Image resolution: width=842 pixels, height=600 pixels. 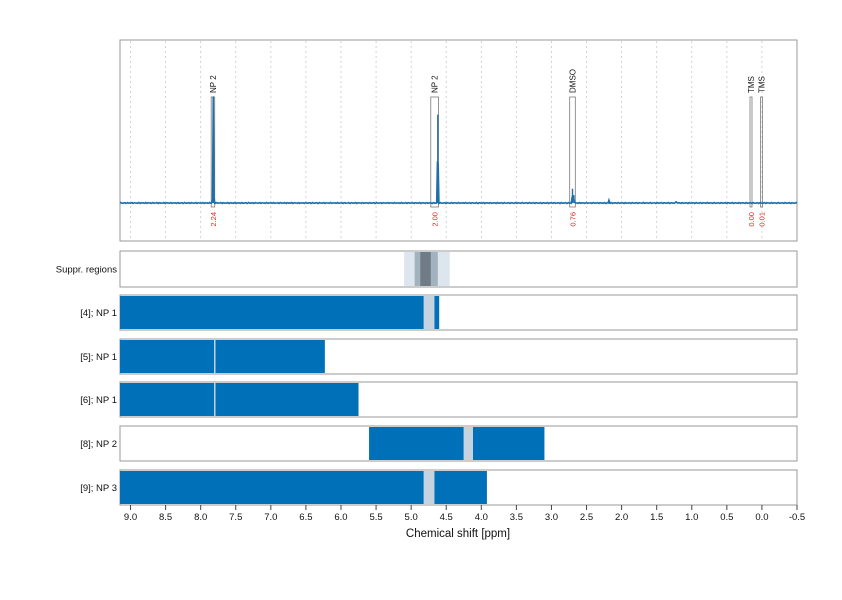 I want to click on integral-label: 2.24, so click(x=213, y=219).